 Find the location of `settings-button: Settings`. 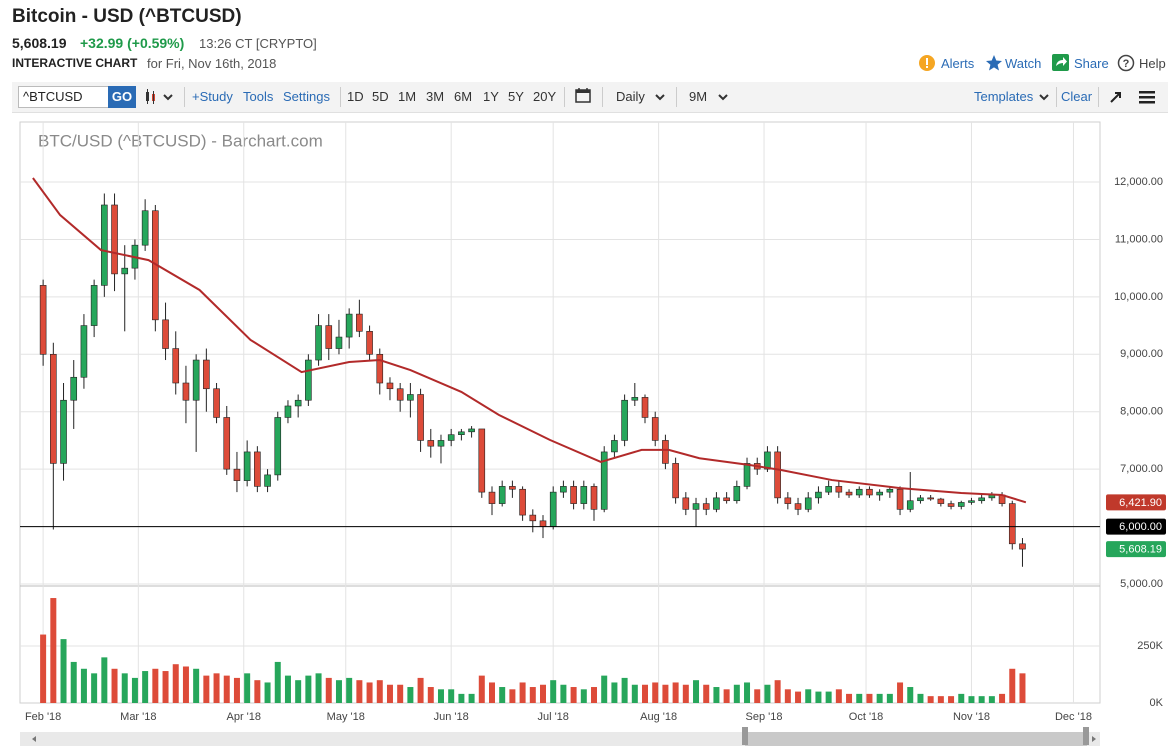

settings-button: Settings is located at coordinates (306, 96).